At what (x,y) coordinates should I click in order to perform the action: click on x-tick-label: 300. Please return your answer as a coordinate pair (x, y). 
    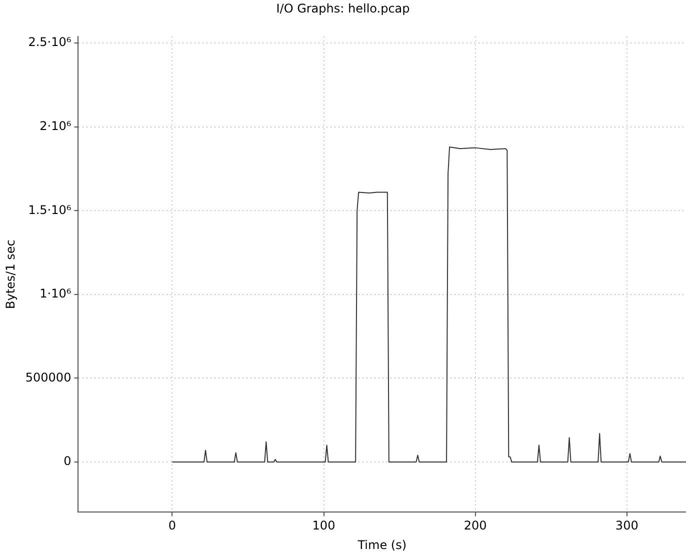
    Looking at the image, I should click on (626, 525).